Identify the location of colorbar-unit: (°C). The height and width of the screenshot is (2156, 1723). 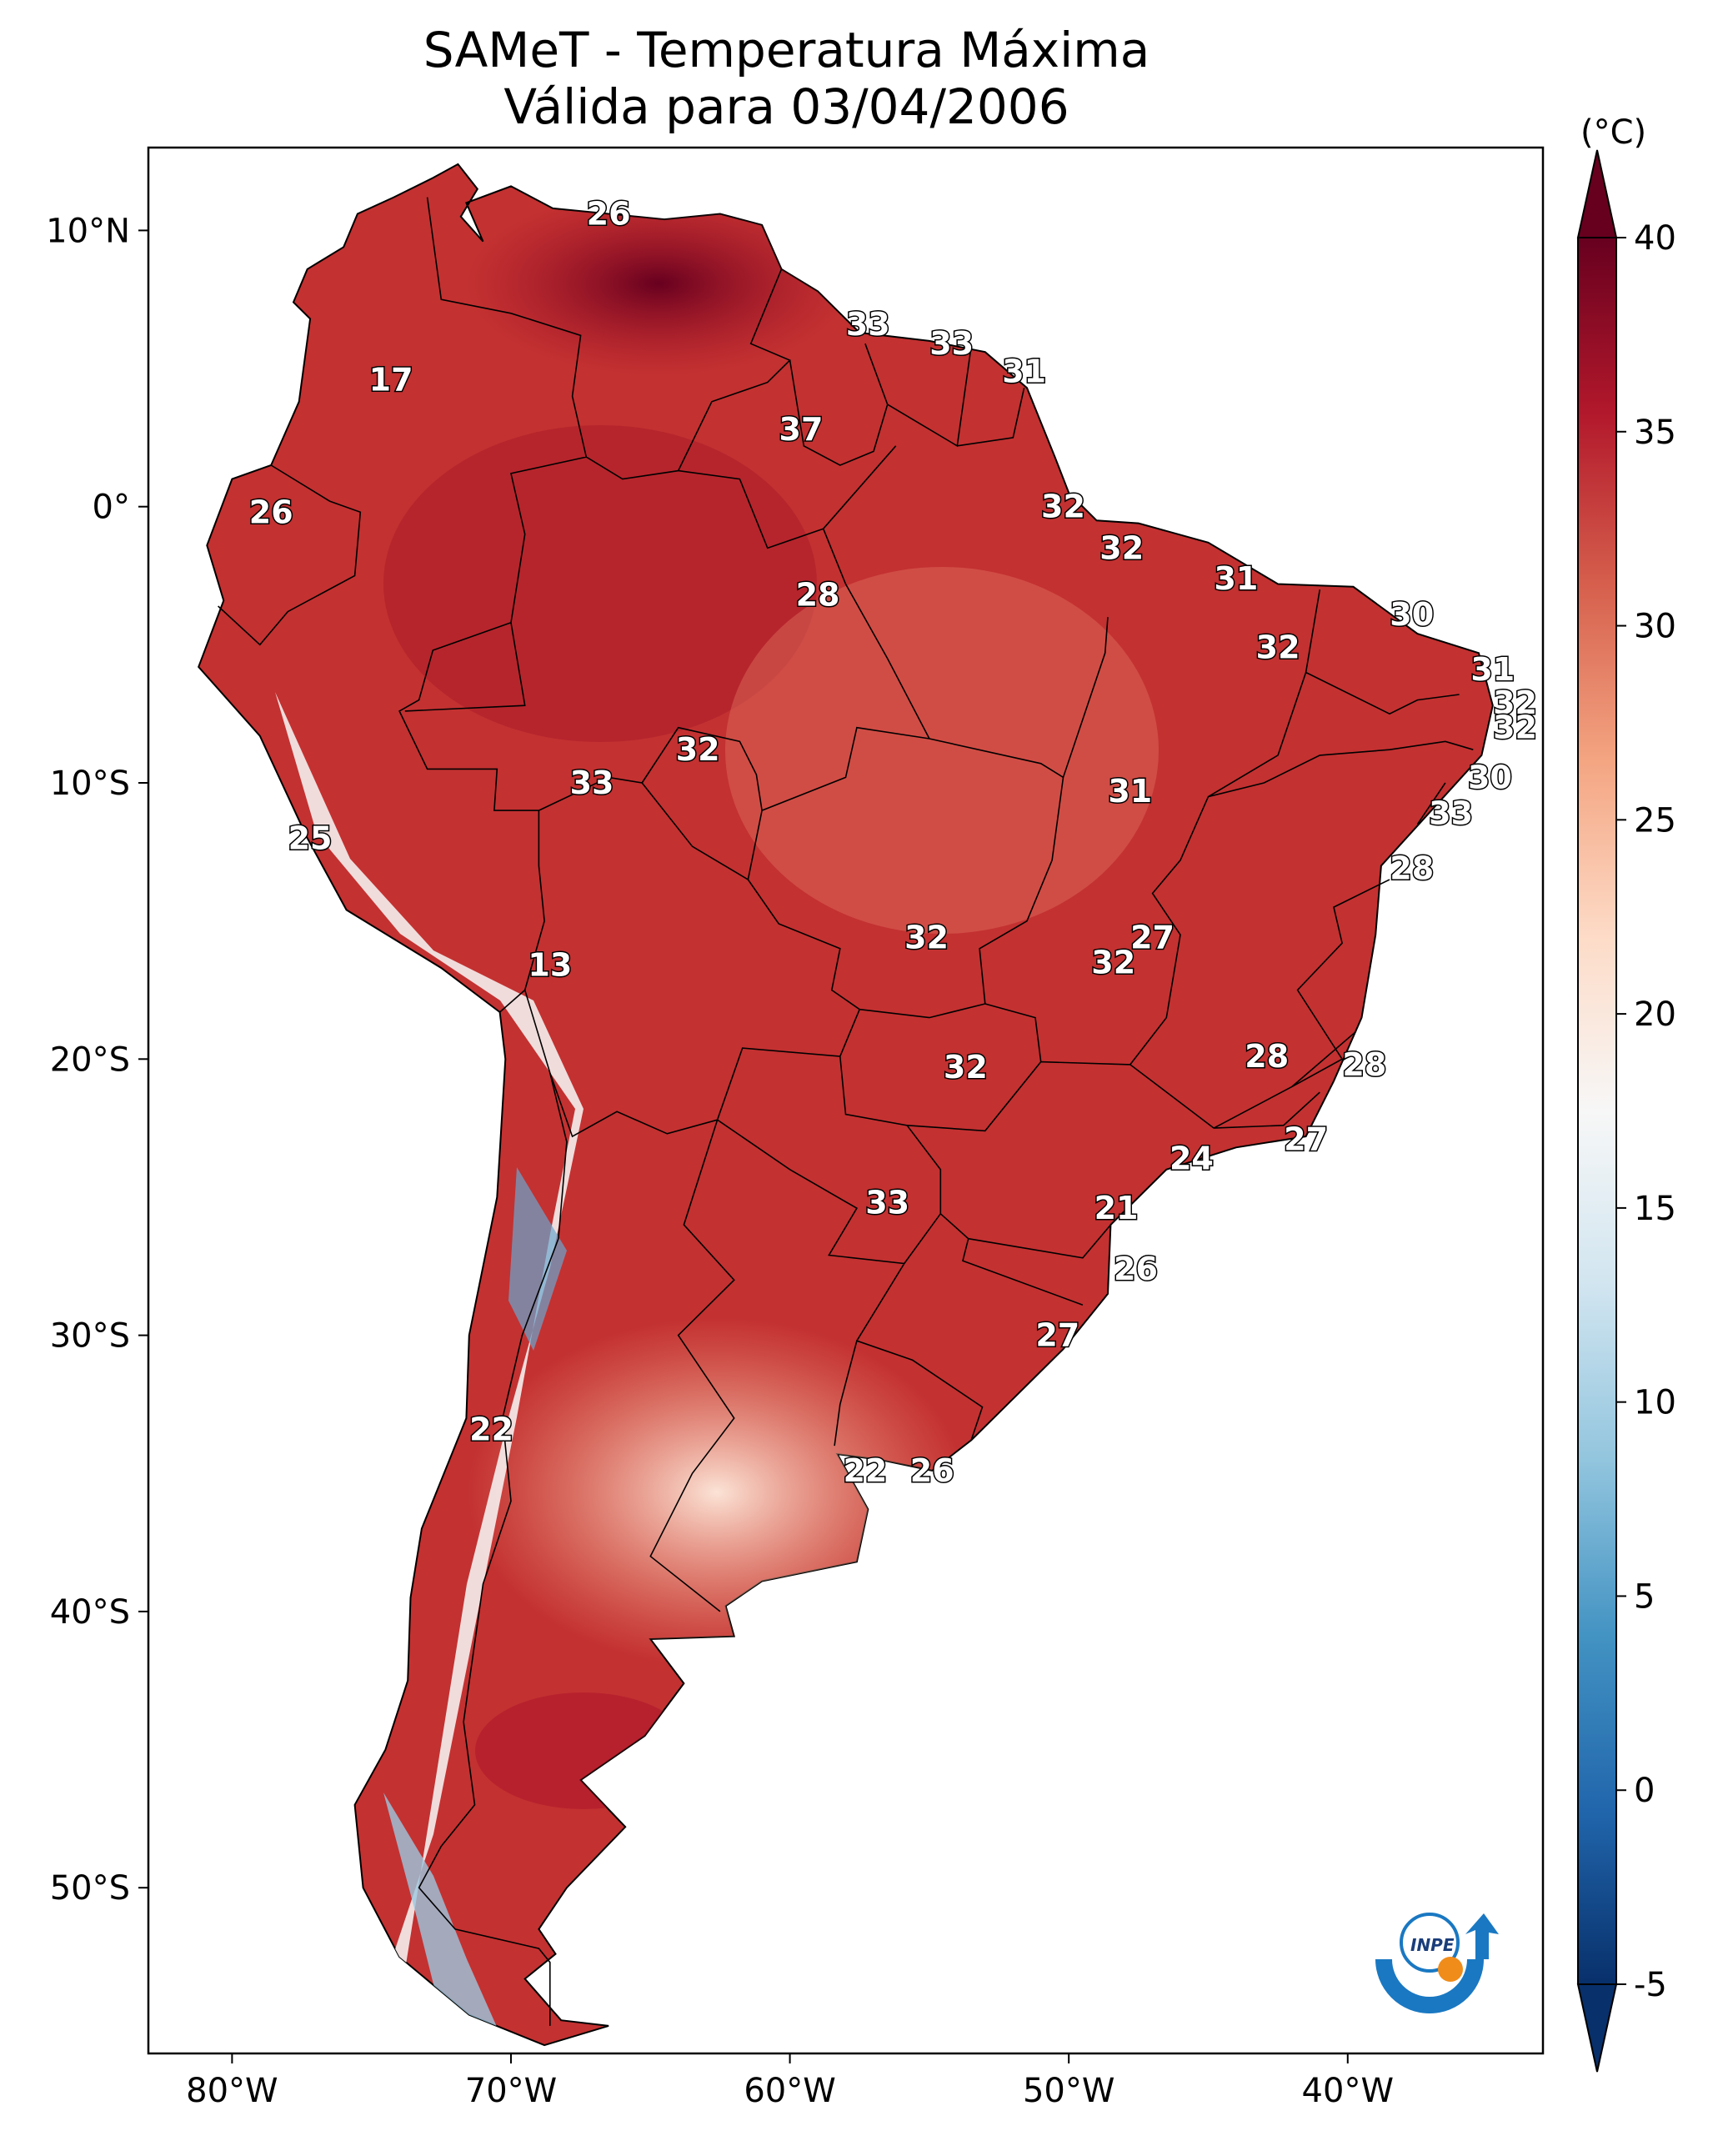
(1613, 132).